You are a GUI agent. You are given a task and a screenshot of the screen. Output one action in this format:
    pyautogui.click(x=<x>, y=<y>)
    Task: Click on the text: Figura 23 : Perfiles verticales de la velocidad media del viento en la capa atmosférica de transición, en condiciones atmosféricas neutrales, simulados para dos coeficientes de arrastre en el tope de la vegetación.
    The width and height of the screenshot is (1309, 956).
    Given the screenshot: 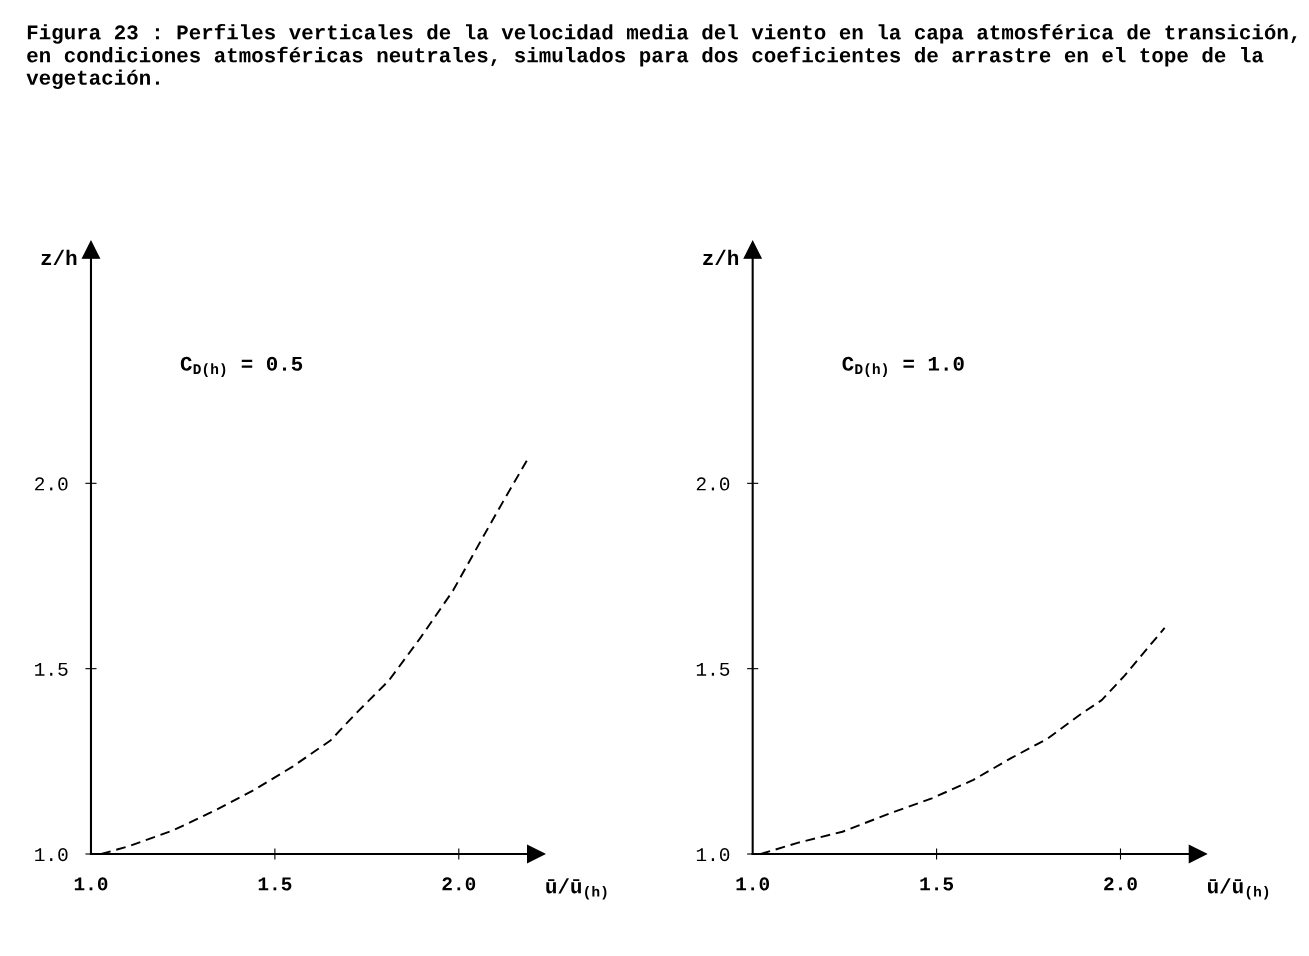 What is the action you would take?
    pyautogui.click(x=661, y=56)
    